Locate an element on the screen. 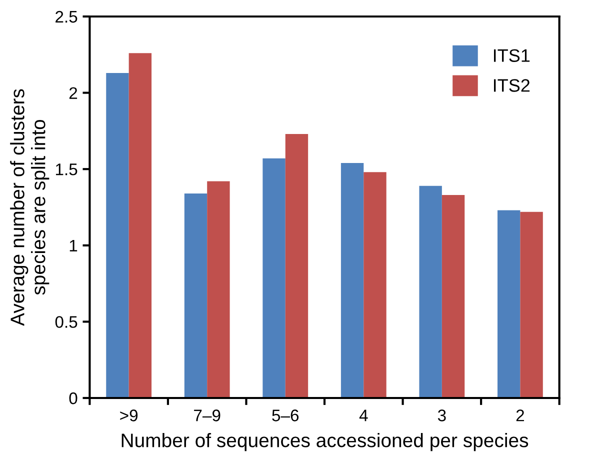 The width and height of the screenshot is (606, 471). y-axis-title: Average number of clusters species are split into is located at coordinates (30, 207).